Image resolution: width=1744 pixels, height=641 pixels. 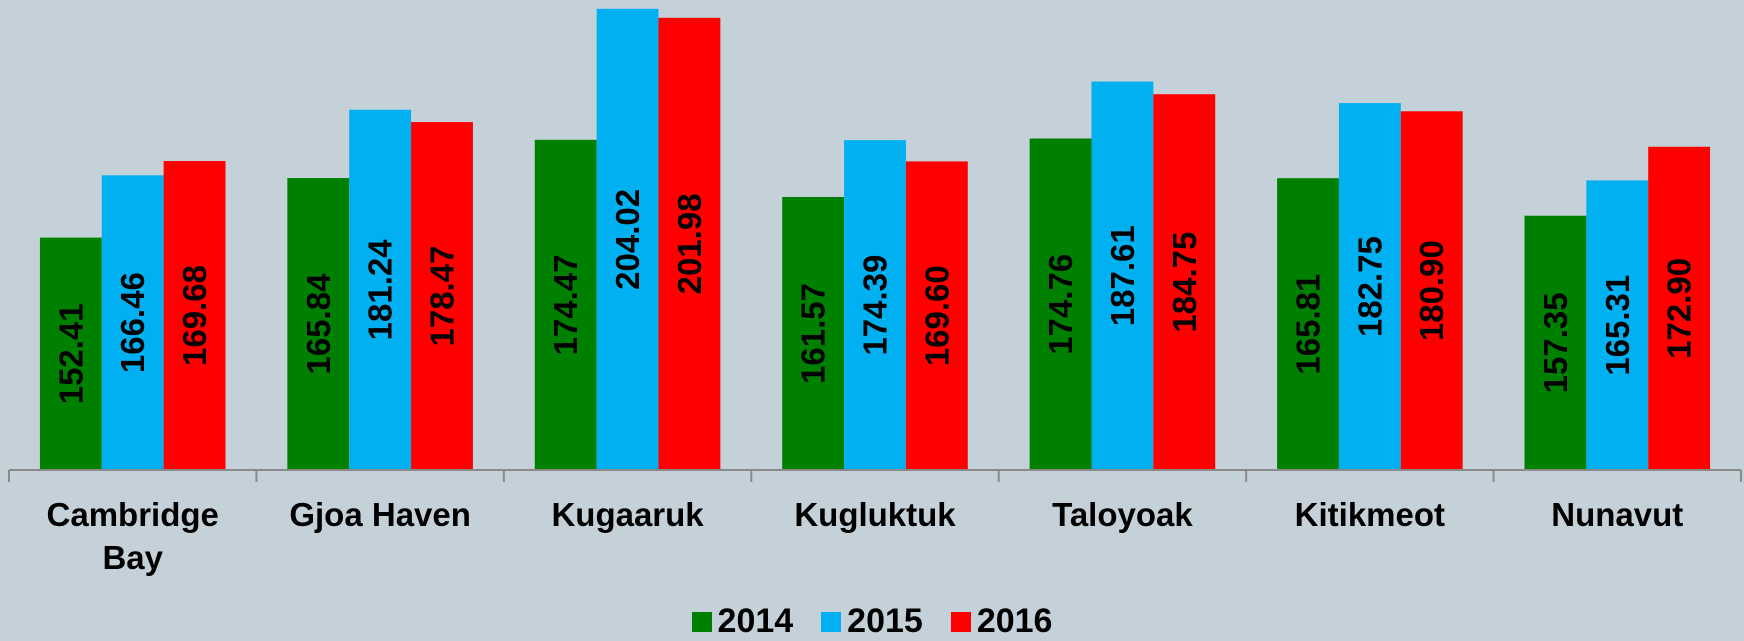 I want to click on x-tick-label: Taloyoak, so click(x=1122, y=514).